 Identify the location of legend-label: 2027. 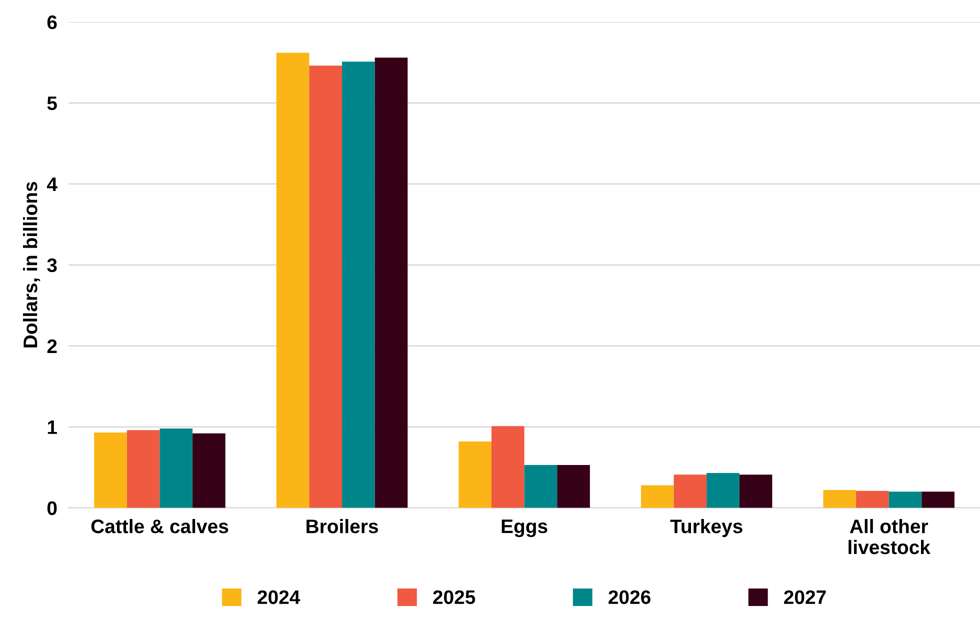
(805, 597).